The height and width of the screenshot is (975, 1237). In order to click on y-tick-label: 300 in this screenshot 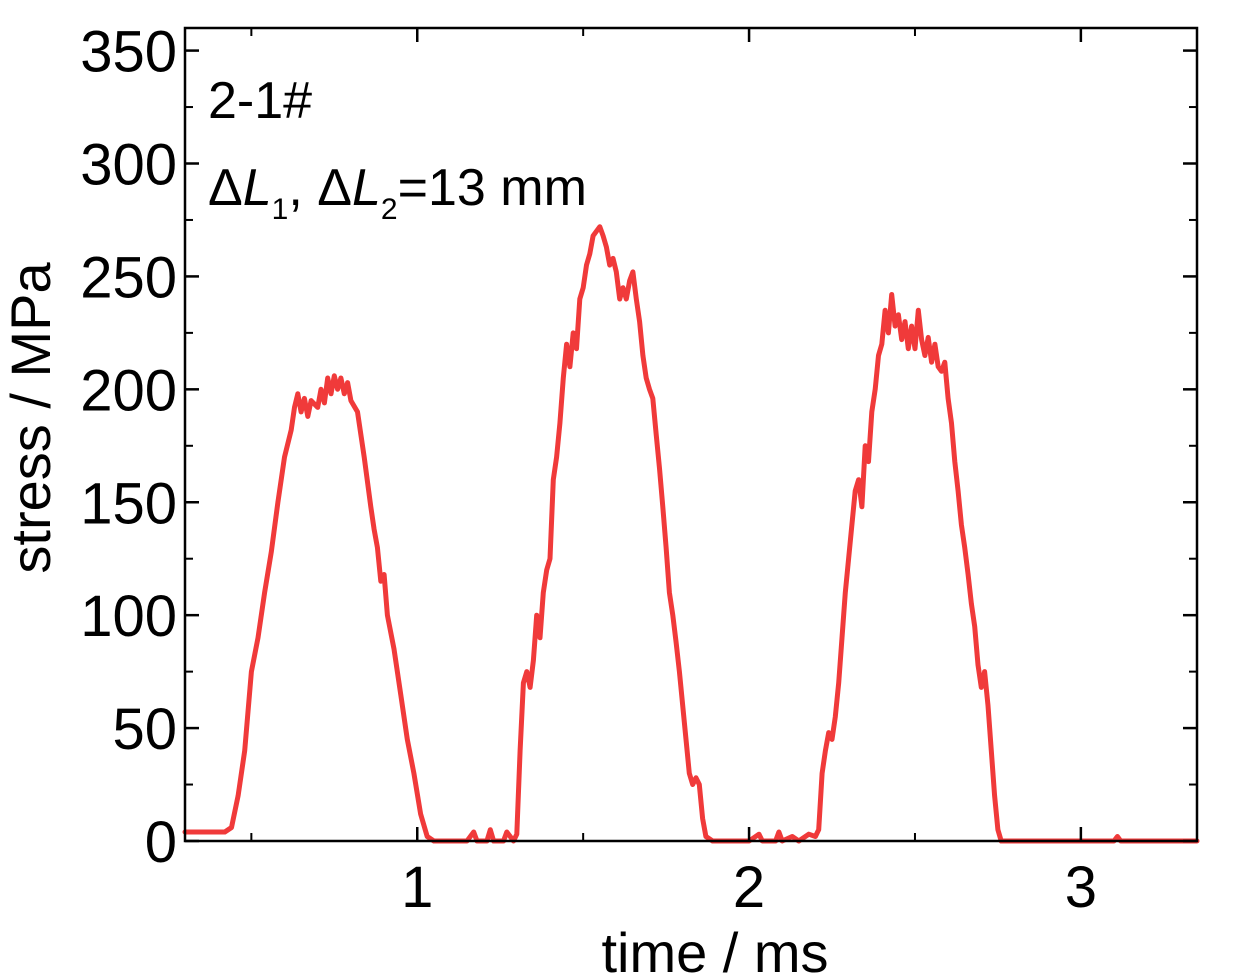, I will do `click(128, 165)`.